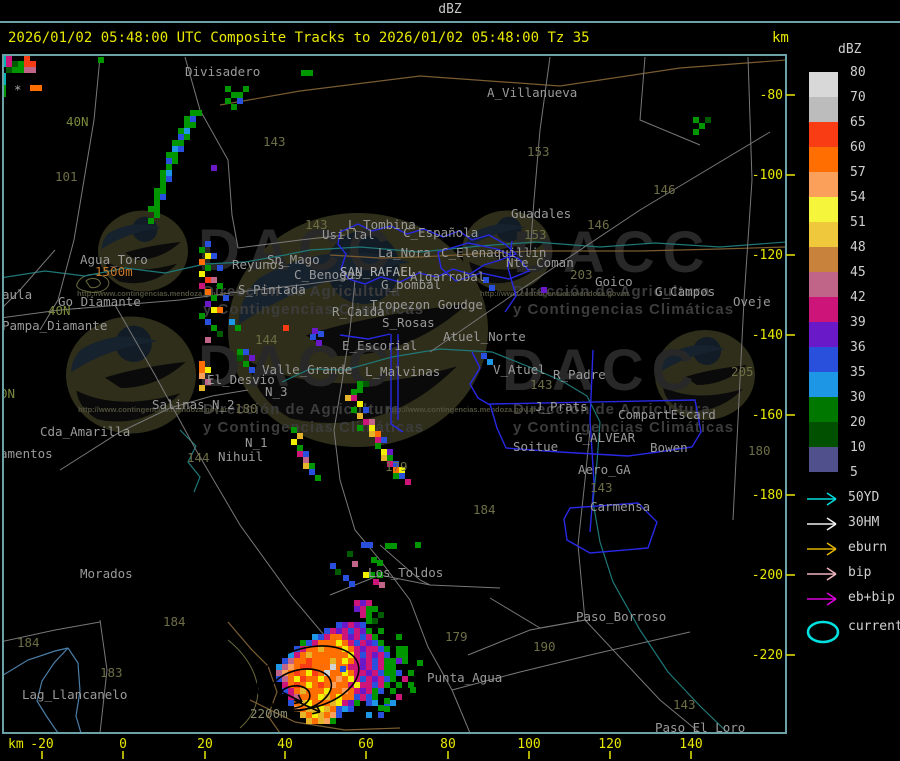 This screenshot has width=900, height=761. What do you see at coordinates (871, 597) in the screenshot?
I see `legend-label: eb+bip` at bounding box center [871, 597].